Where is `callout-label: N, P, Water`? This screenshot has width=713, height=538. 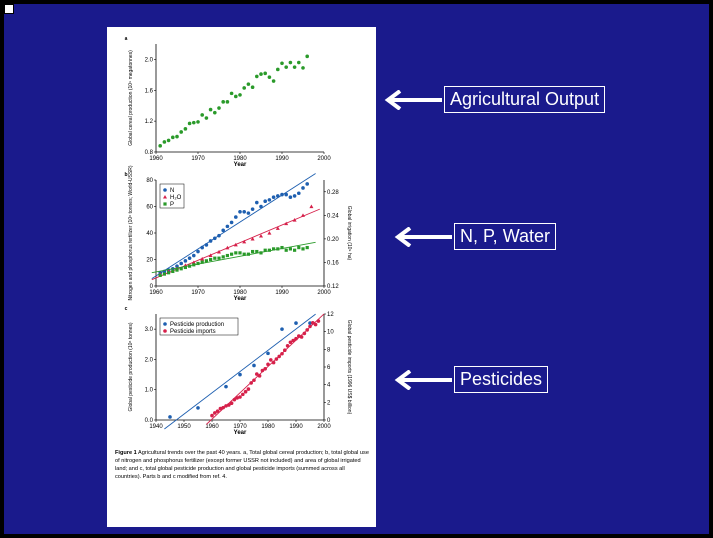 callout-label: N, P, Water is located at coordinates (505, 236).